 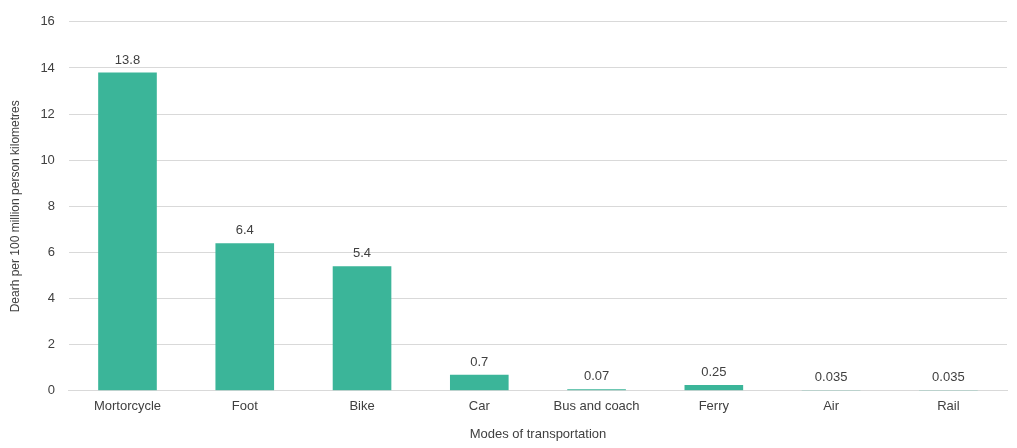 I want to click on y-tick-label: 8, so click(x=51, y=205).